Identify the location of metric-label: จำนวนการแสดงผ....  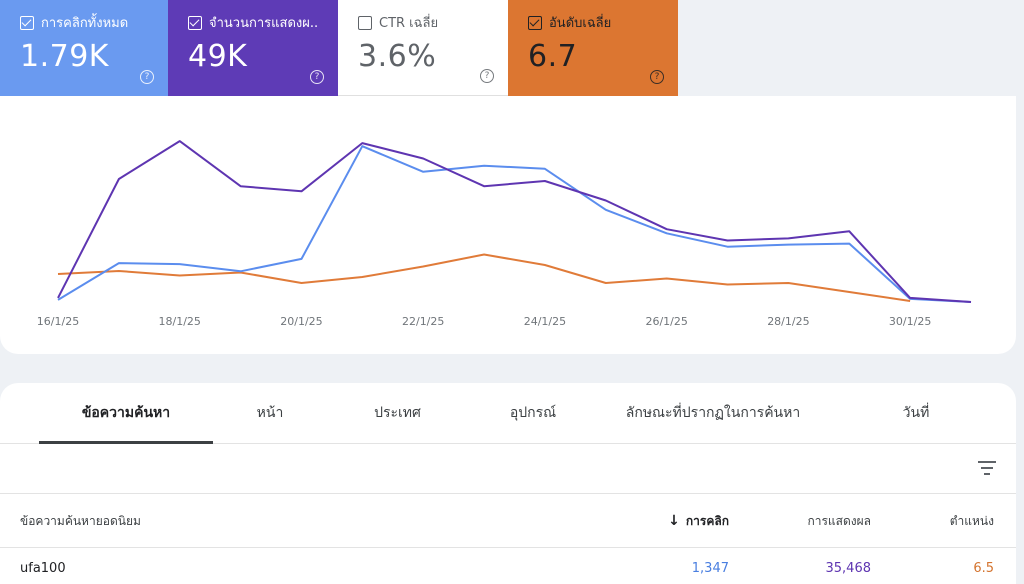
(263, 23).